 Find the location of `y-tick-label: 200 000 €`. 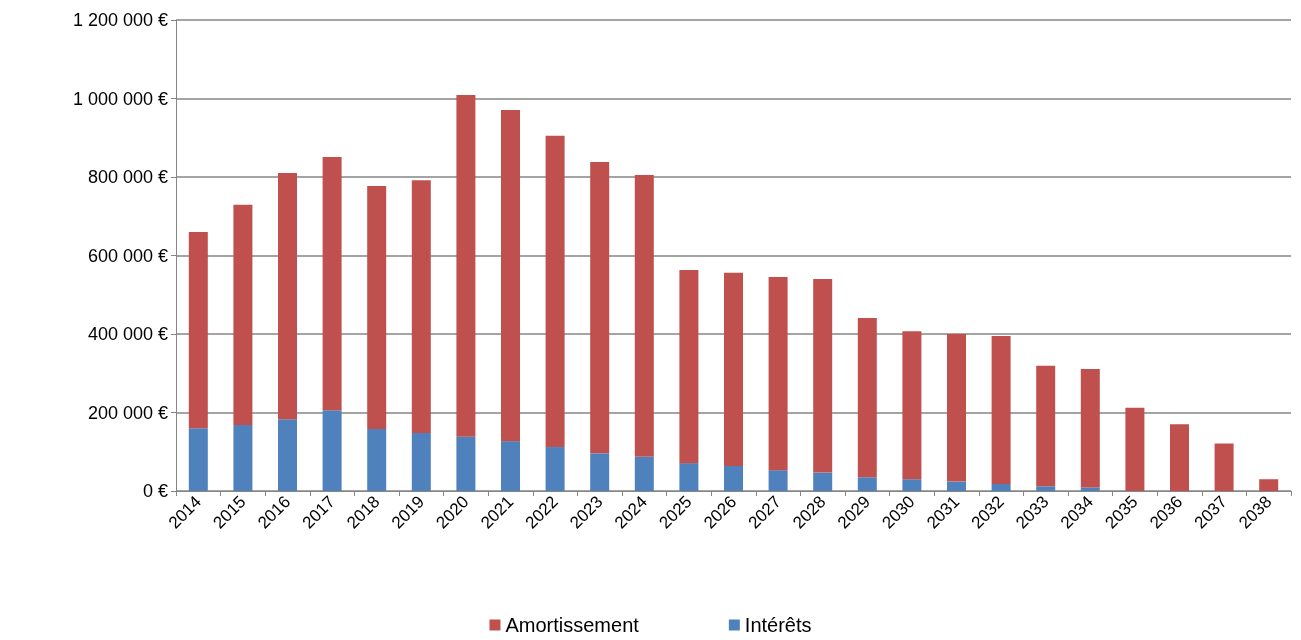

y-tick-label: 200 000 € is located at coordinates (127, 412).